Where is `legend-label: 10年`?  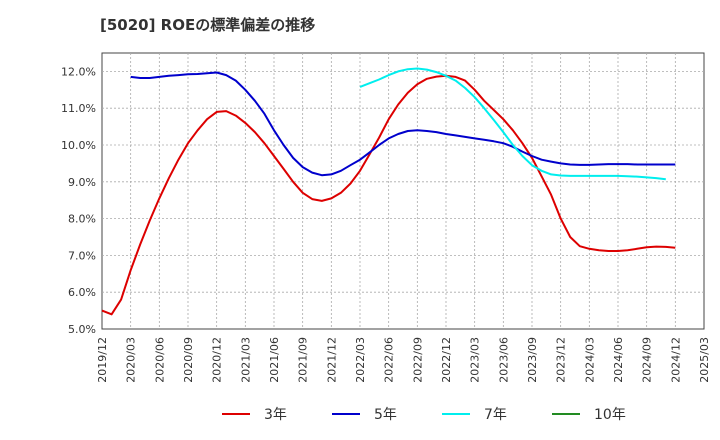
legend-label: 10年 is located at coordinates (610, 415).